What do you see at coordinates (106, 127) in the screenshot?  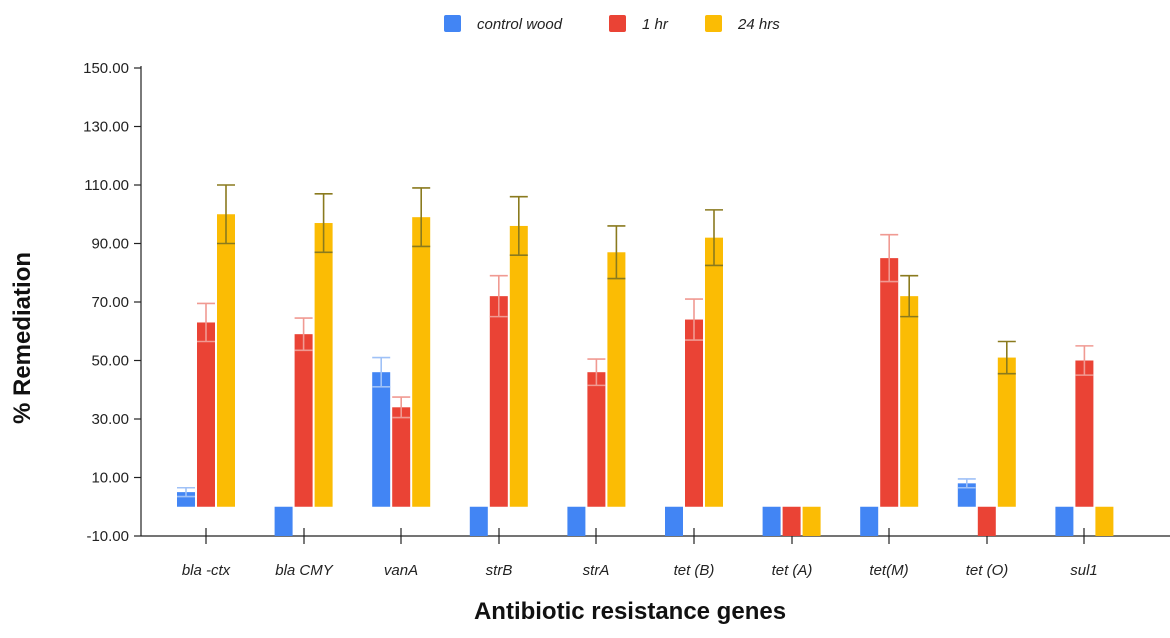 I see `y-tick-label: 130.00` at bounding box center [106, 127].